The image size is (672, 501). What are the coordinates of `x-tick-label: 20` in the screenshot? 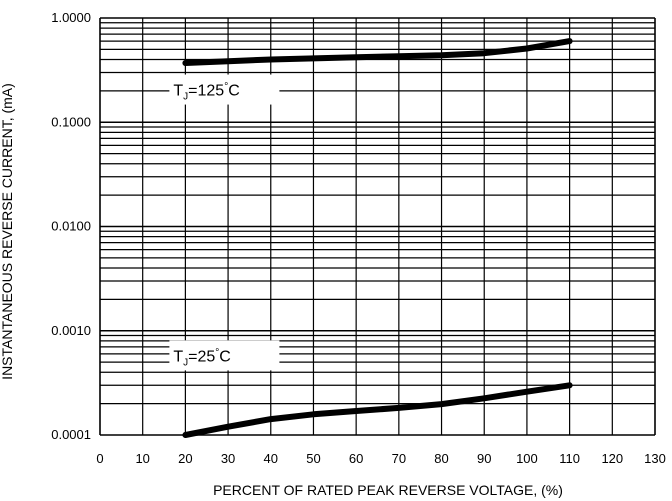 It's located at (185, 458).